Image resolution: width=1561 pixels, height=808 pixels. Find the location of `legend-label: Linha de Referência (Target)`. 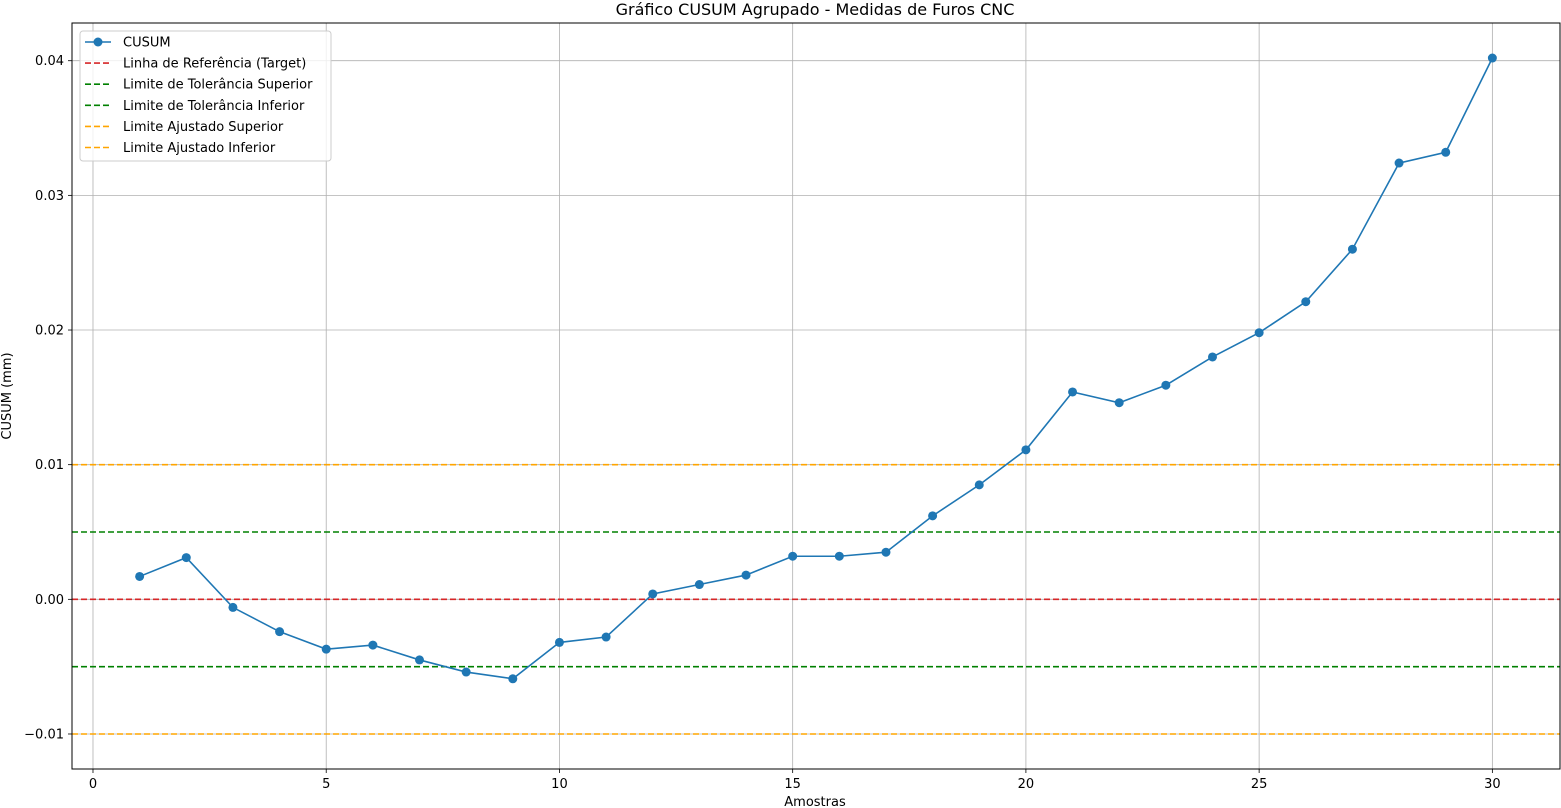

legend-label: Linha de Referência (Target) is located at coordinates (214, 64).